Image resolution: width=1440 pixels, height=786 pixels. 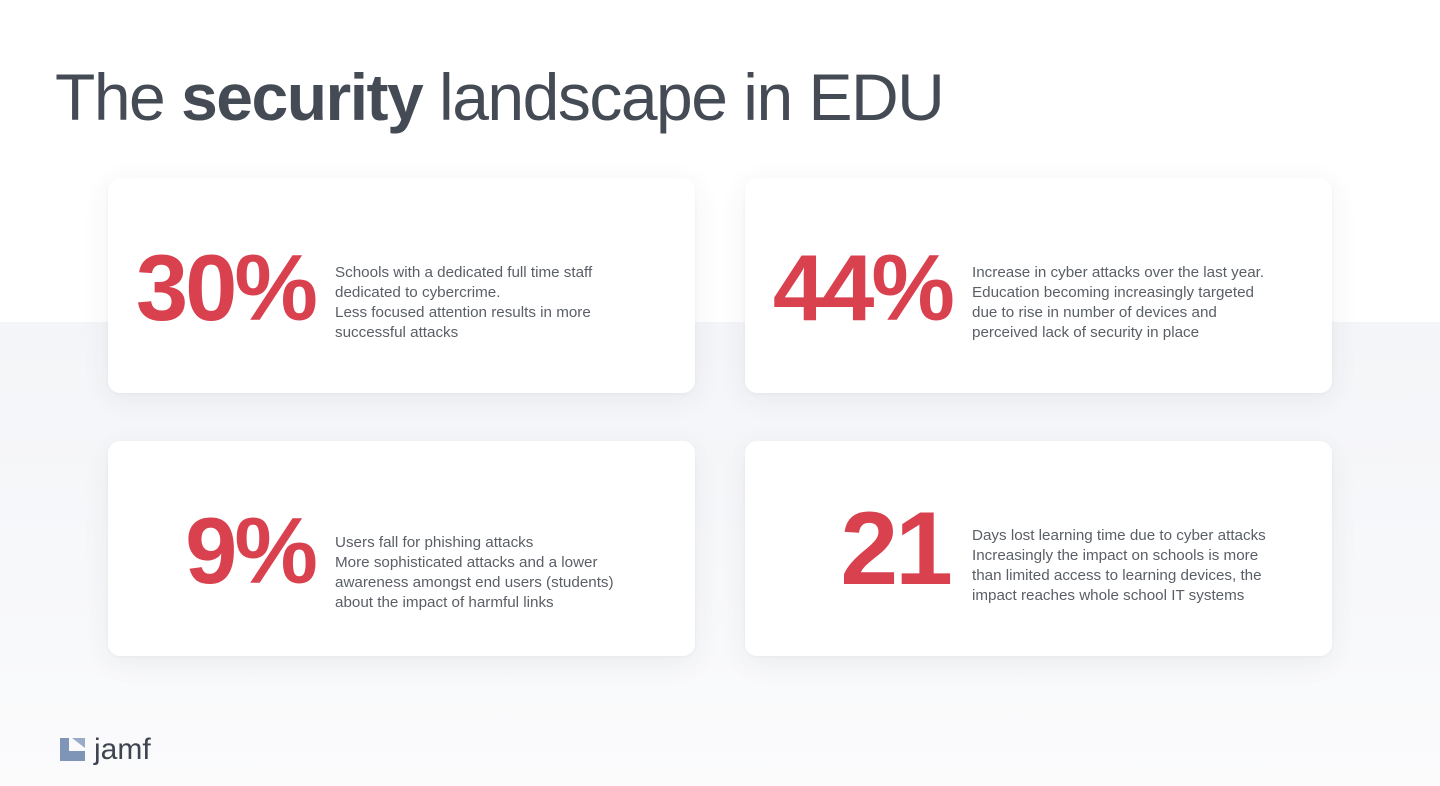 What do you see at coordinates (1094, 312) in the screenshot?
I see `stat-description-line: due to rise in number of devices and` at bounding box center [1094, 312].